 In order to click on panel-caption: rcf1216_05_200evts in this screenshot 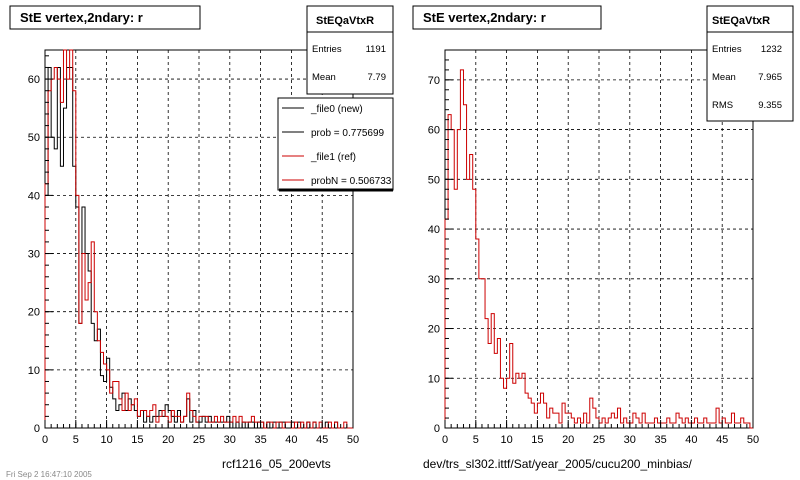, I will do `click(276, 464)`.